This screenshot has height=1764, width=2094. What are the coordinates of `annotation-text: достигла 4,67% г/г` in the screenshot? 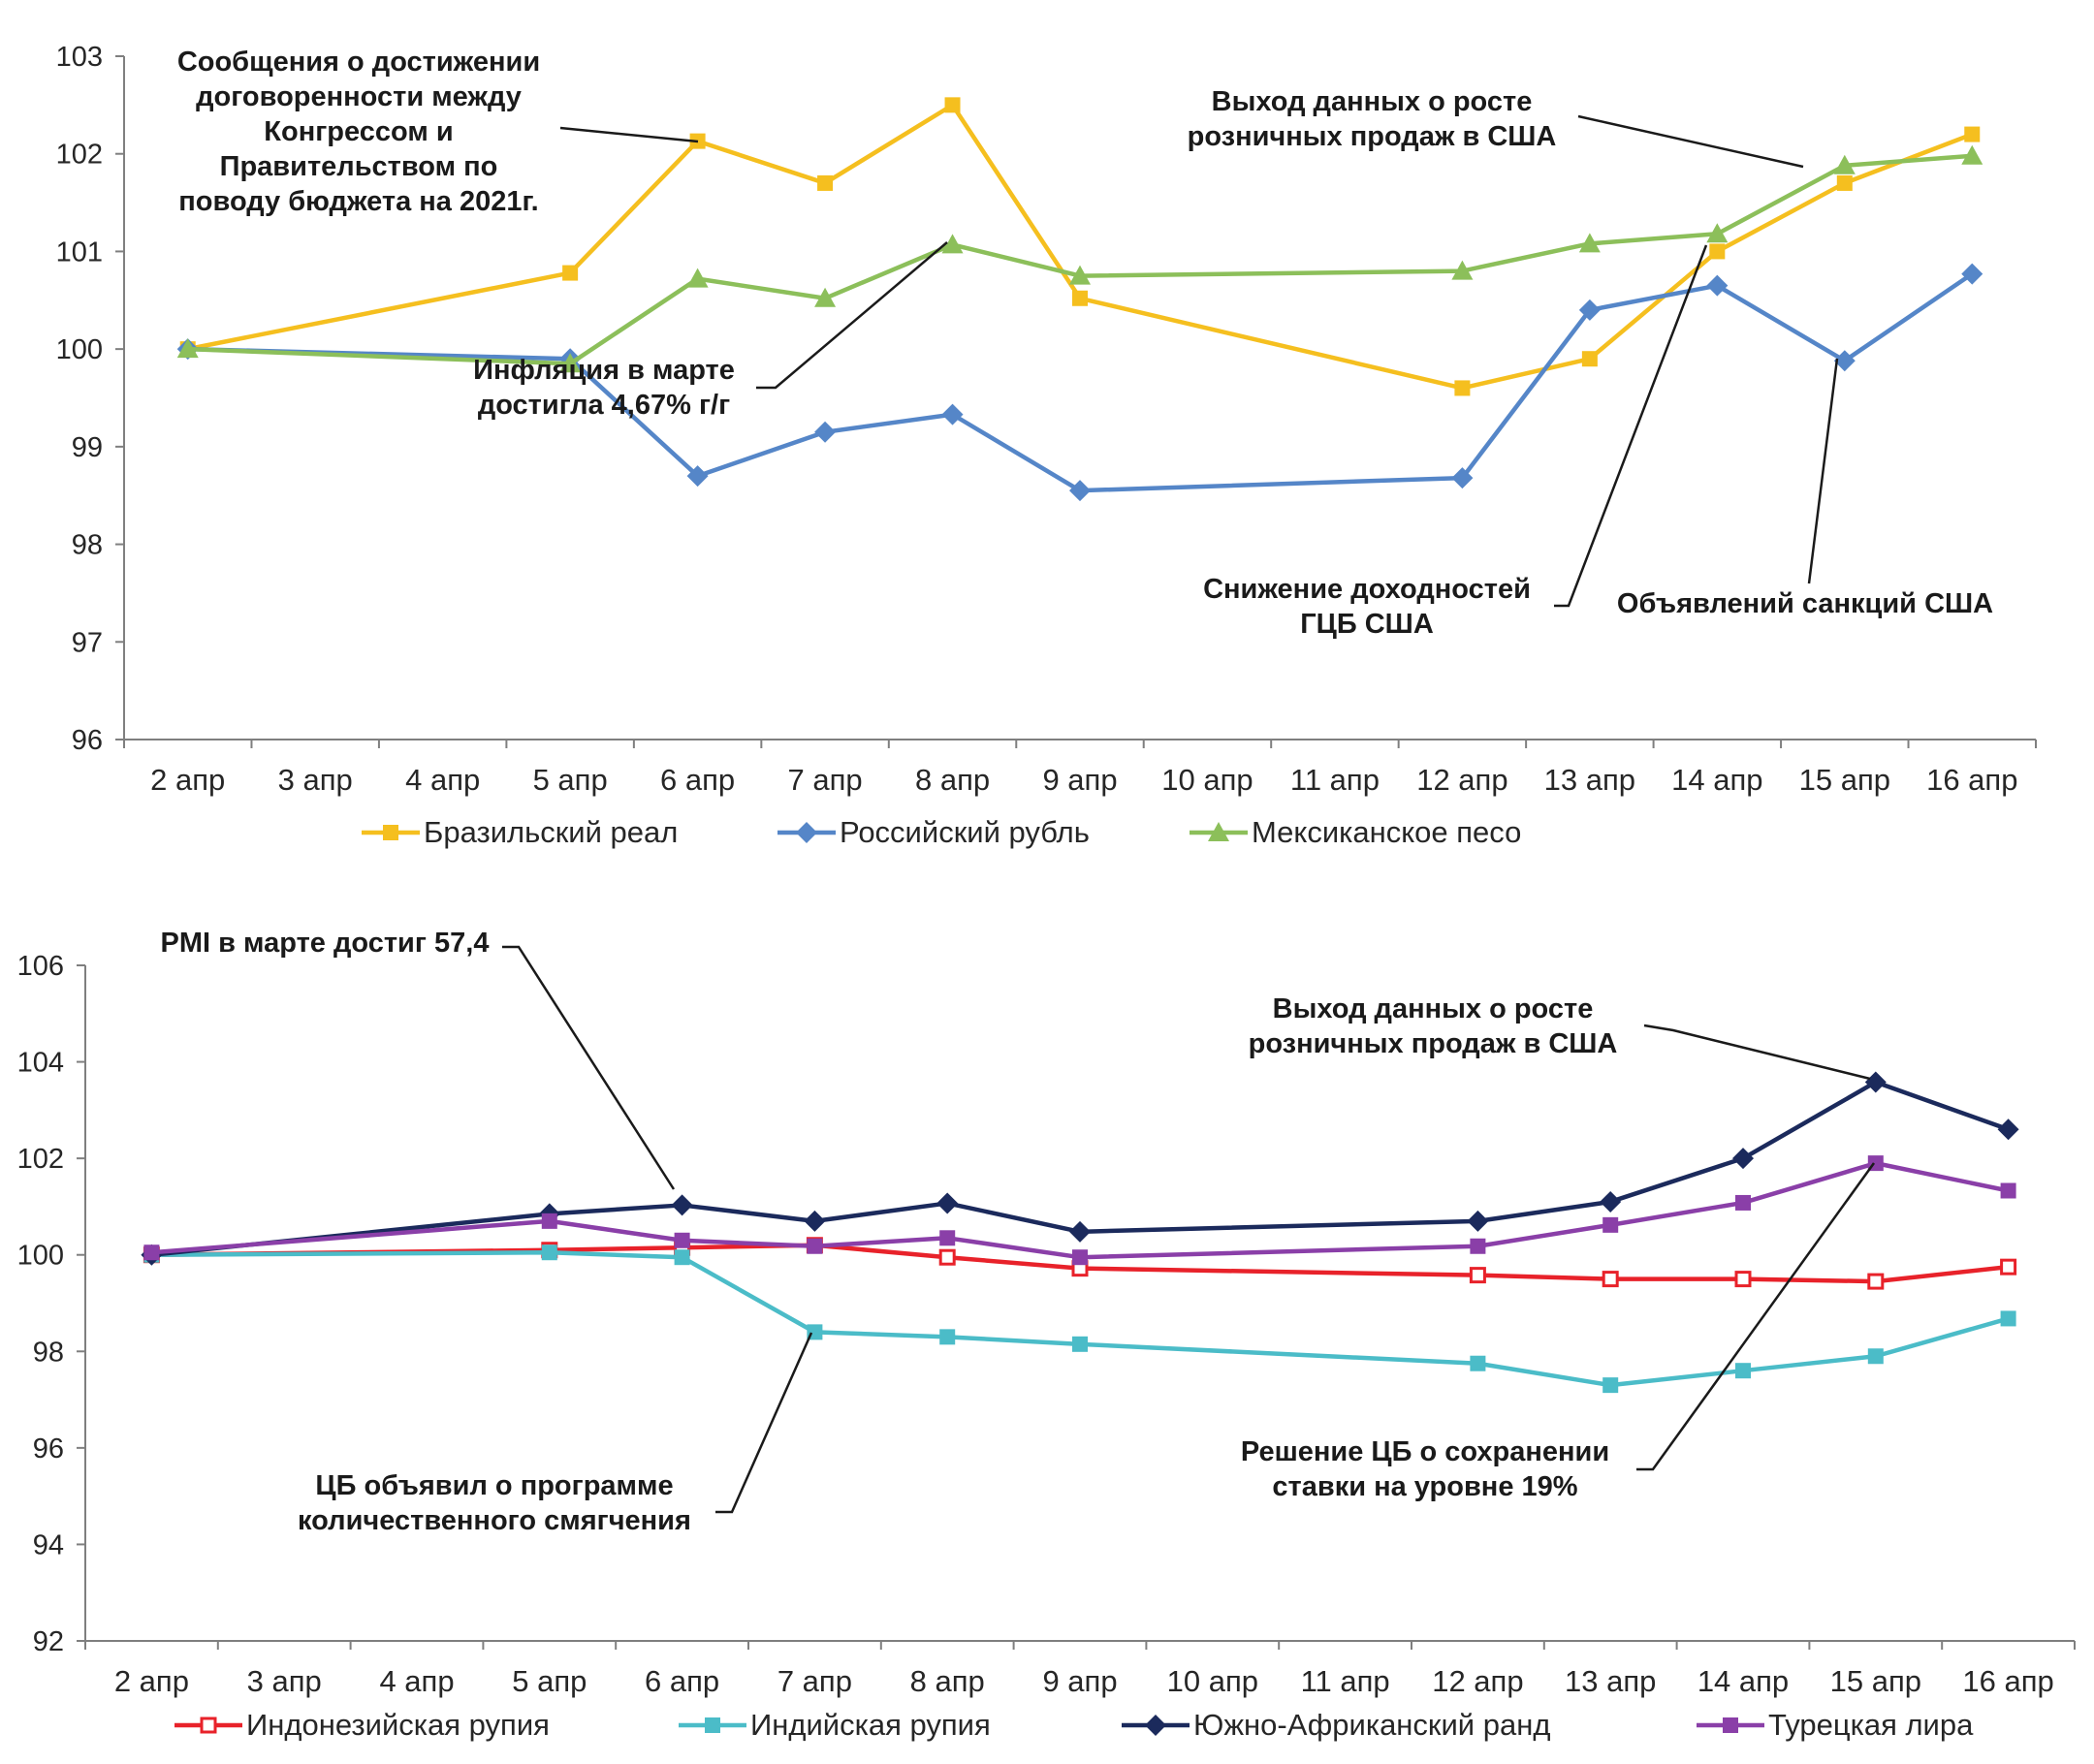 It's located at (604, 405).